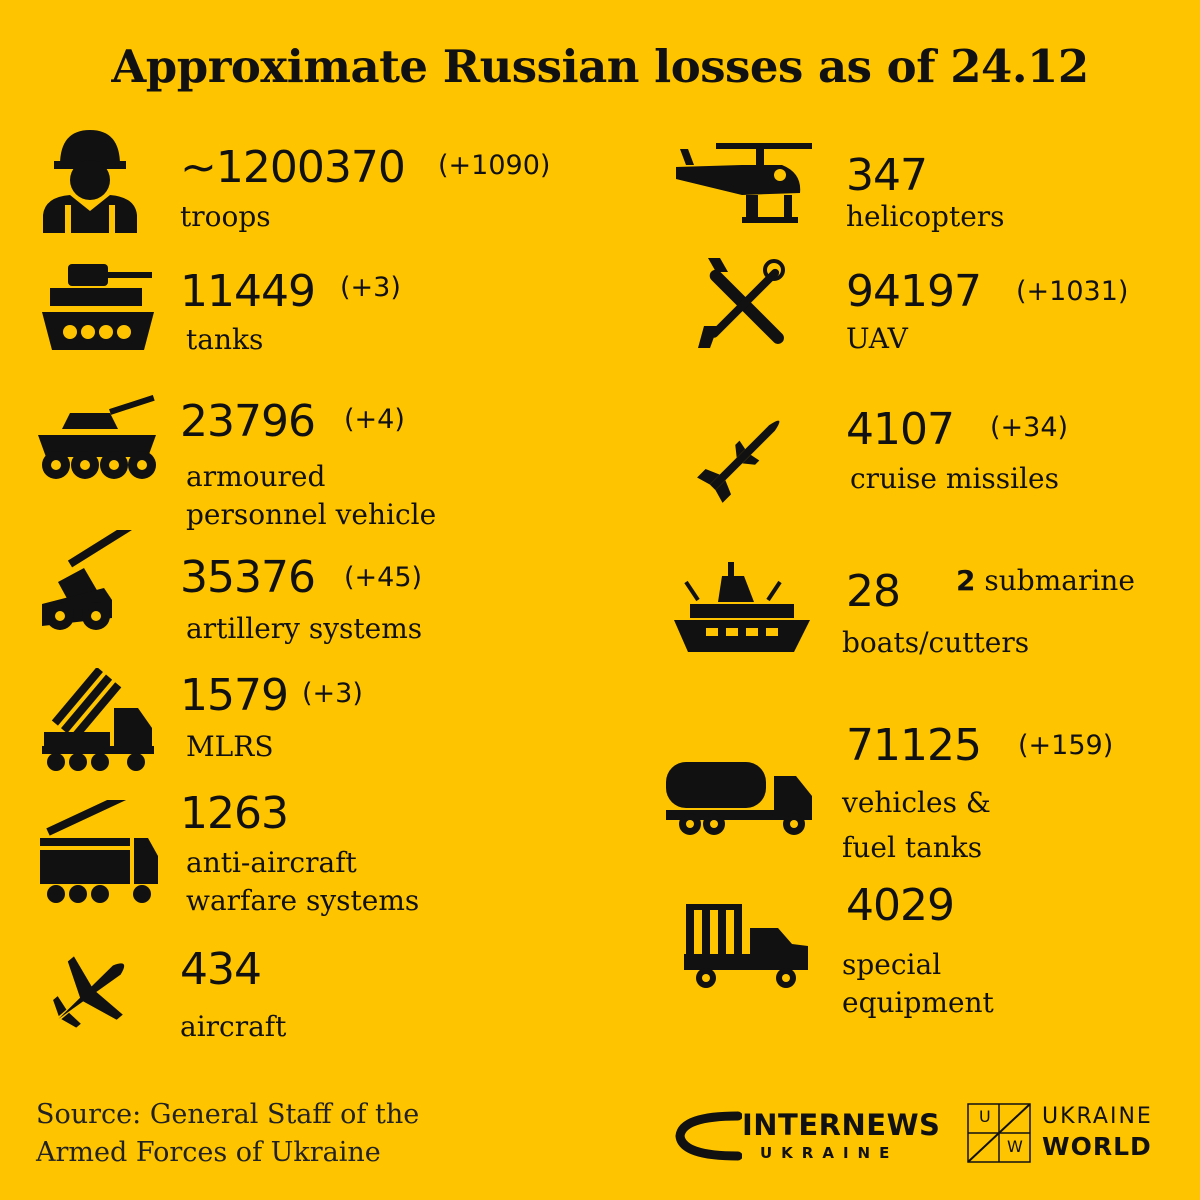 This screenshot has height=1200, width=1200. Describe the element at coordinates (90, 180) in the screenshot. I see `soldier-icon` at that location.